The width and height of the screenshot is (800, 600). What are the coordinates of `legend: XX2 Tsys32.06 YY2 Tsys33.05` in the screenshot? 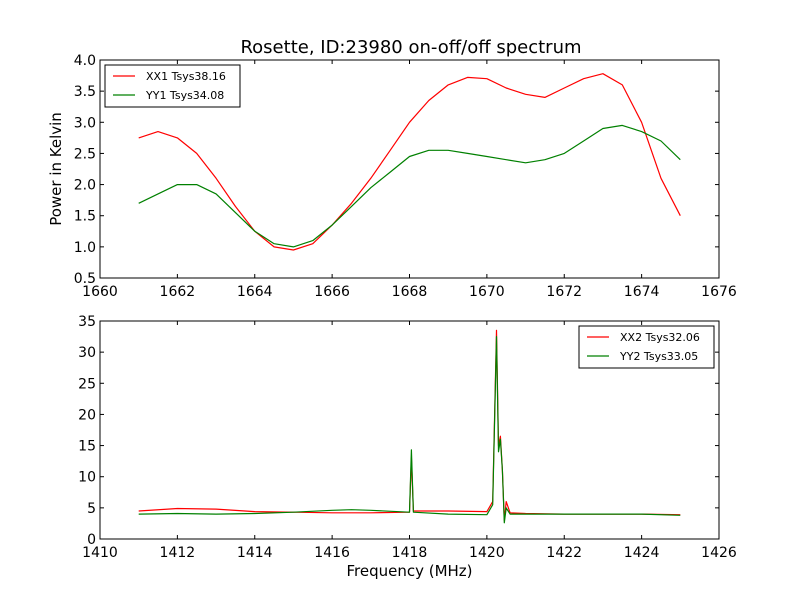 It's located at (646, 347).